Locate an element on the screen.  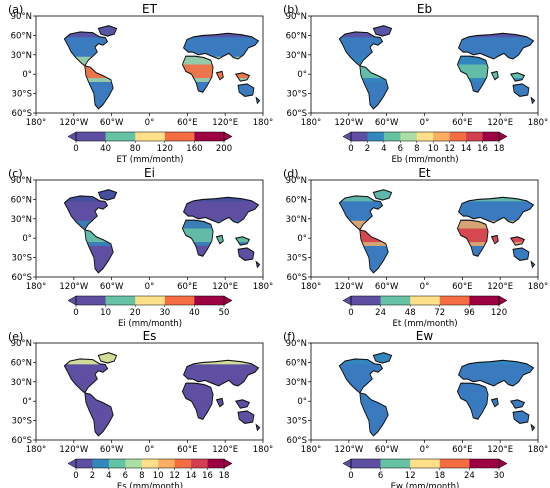
colorbar-tick-label: 30 is located at coordinates (499, 476).